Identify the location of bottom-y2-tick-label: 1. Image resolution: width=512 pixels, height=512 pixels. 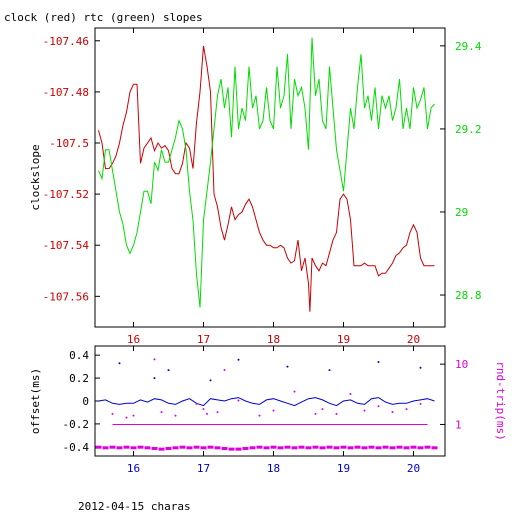
(458, 424).